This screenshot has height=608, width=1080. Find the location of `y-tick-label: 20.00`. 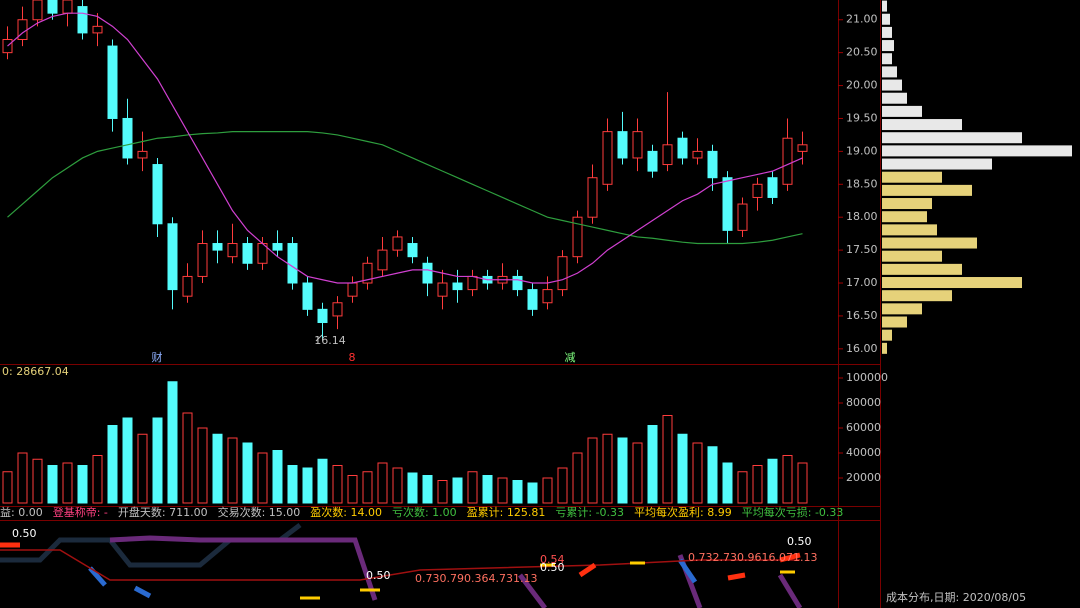

y-tick-label: 20.00 is located at coordinates (862, 85).